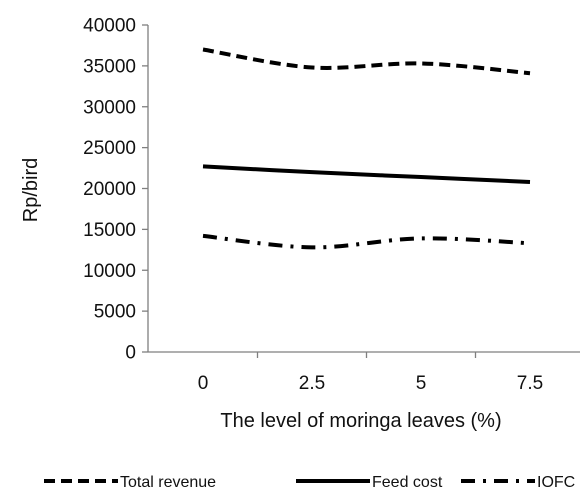 Image resolution: width=582 pixels, height=490 pixels. Describe the element at coordinates (130, 353) in the screenshot. I see `y-tick-label: 0` at that location.